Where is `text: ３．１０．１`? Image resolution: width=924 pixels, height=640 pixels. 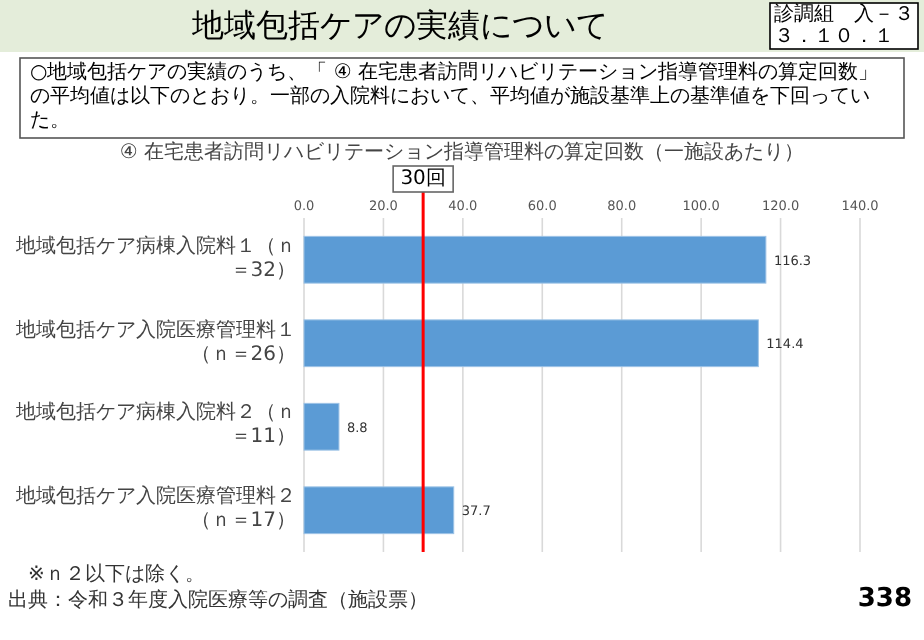
text: ３．１０．１ is located at coordinates (835, 37).